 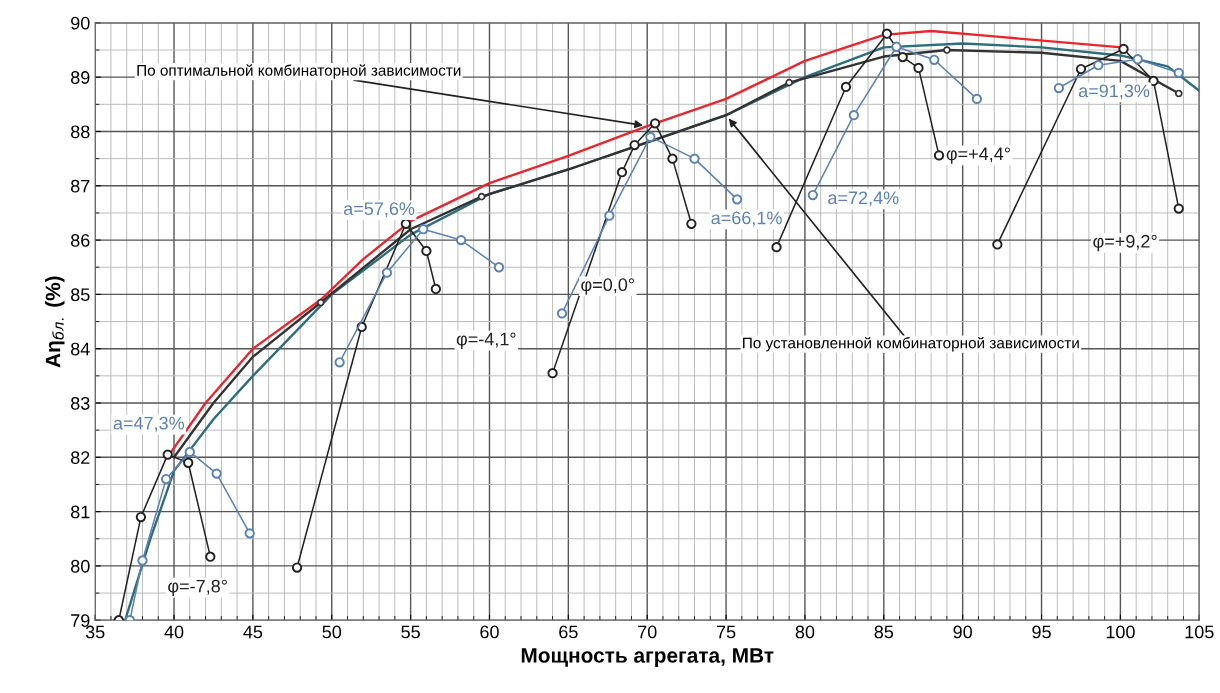 I want to click on y-tick-label: 87, so click(x=80, y=186).